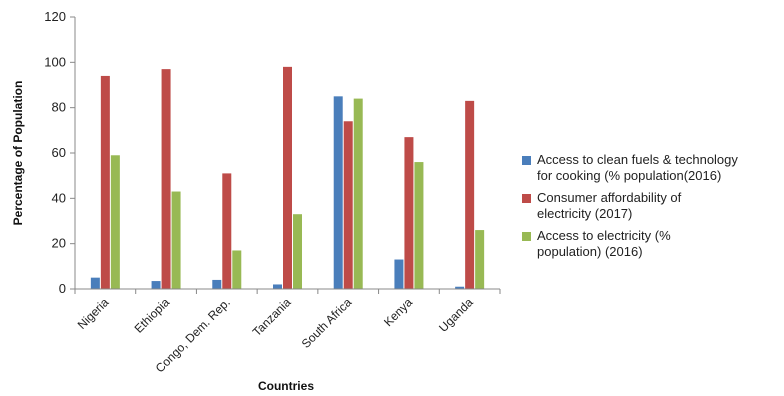  I want to click on y-tick-label: 40, so click(59, 197).